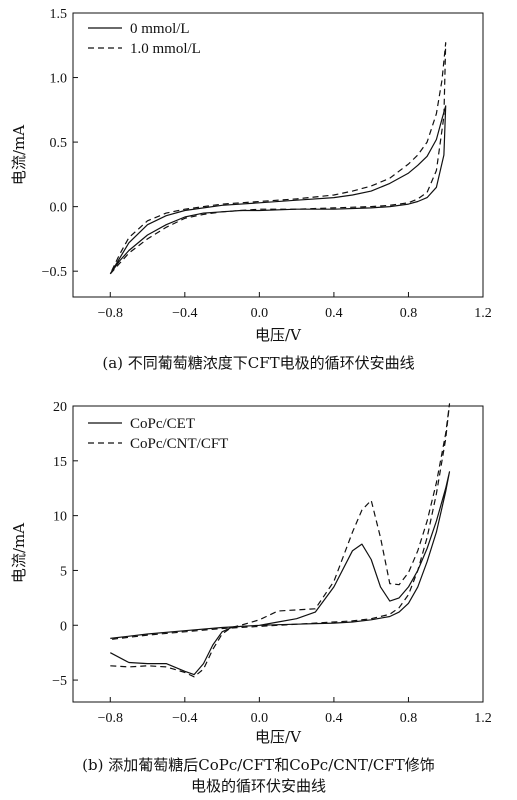  Describe the element at coordinates (54, 272) in the screenshot. I see `y-tick-label: −0.5` at that location.